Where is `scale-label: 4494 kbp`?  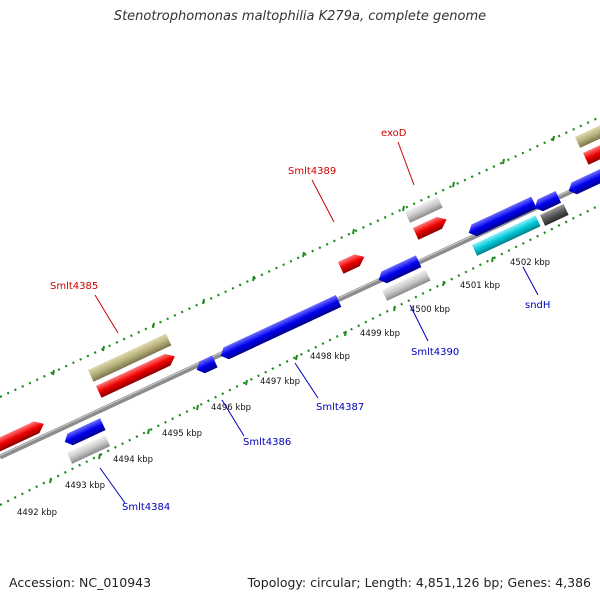
scale-label: 4494 kbp is located at coordinates (133, 460).